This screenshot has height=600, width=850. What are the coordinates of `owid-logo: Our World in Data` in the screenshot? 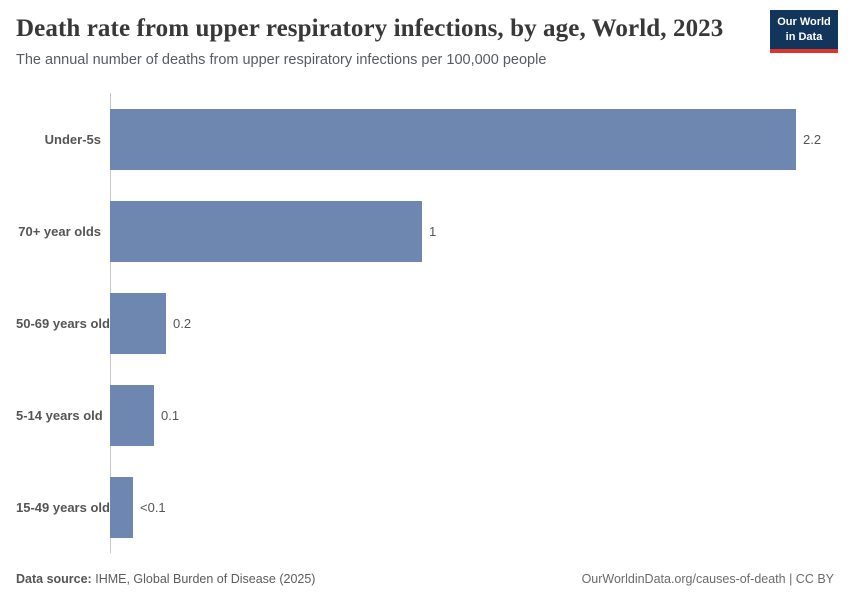 It's located at (804, 31).